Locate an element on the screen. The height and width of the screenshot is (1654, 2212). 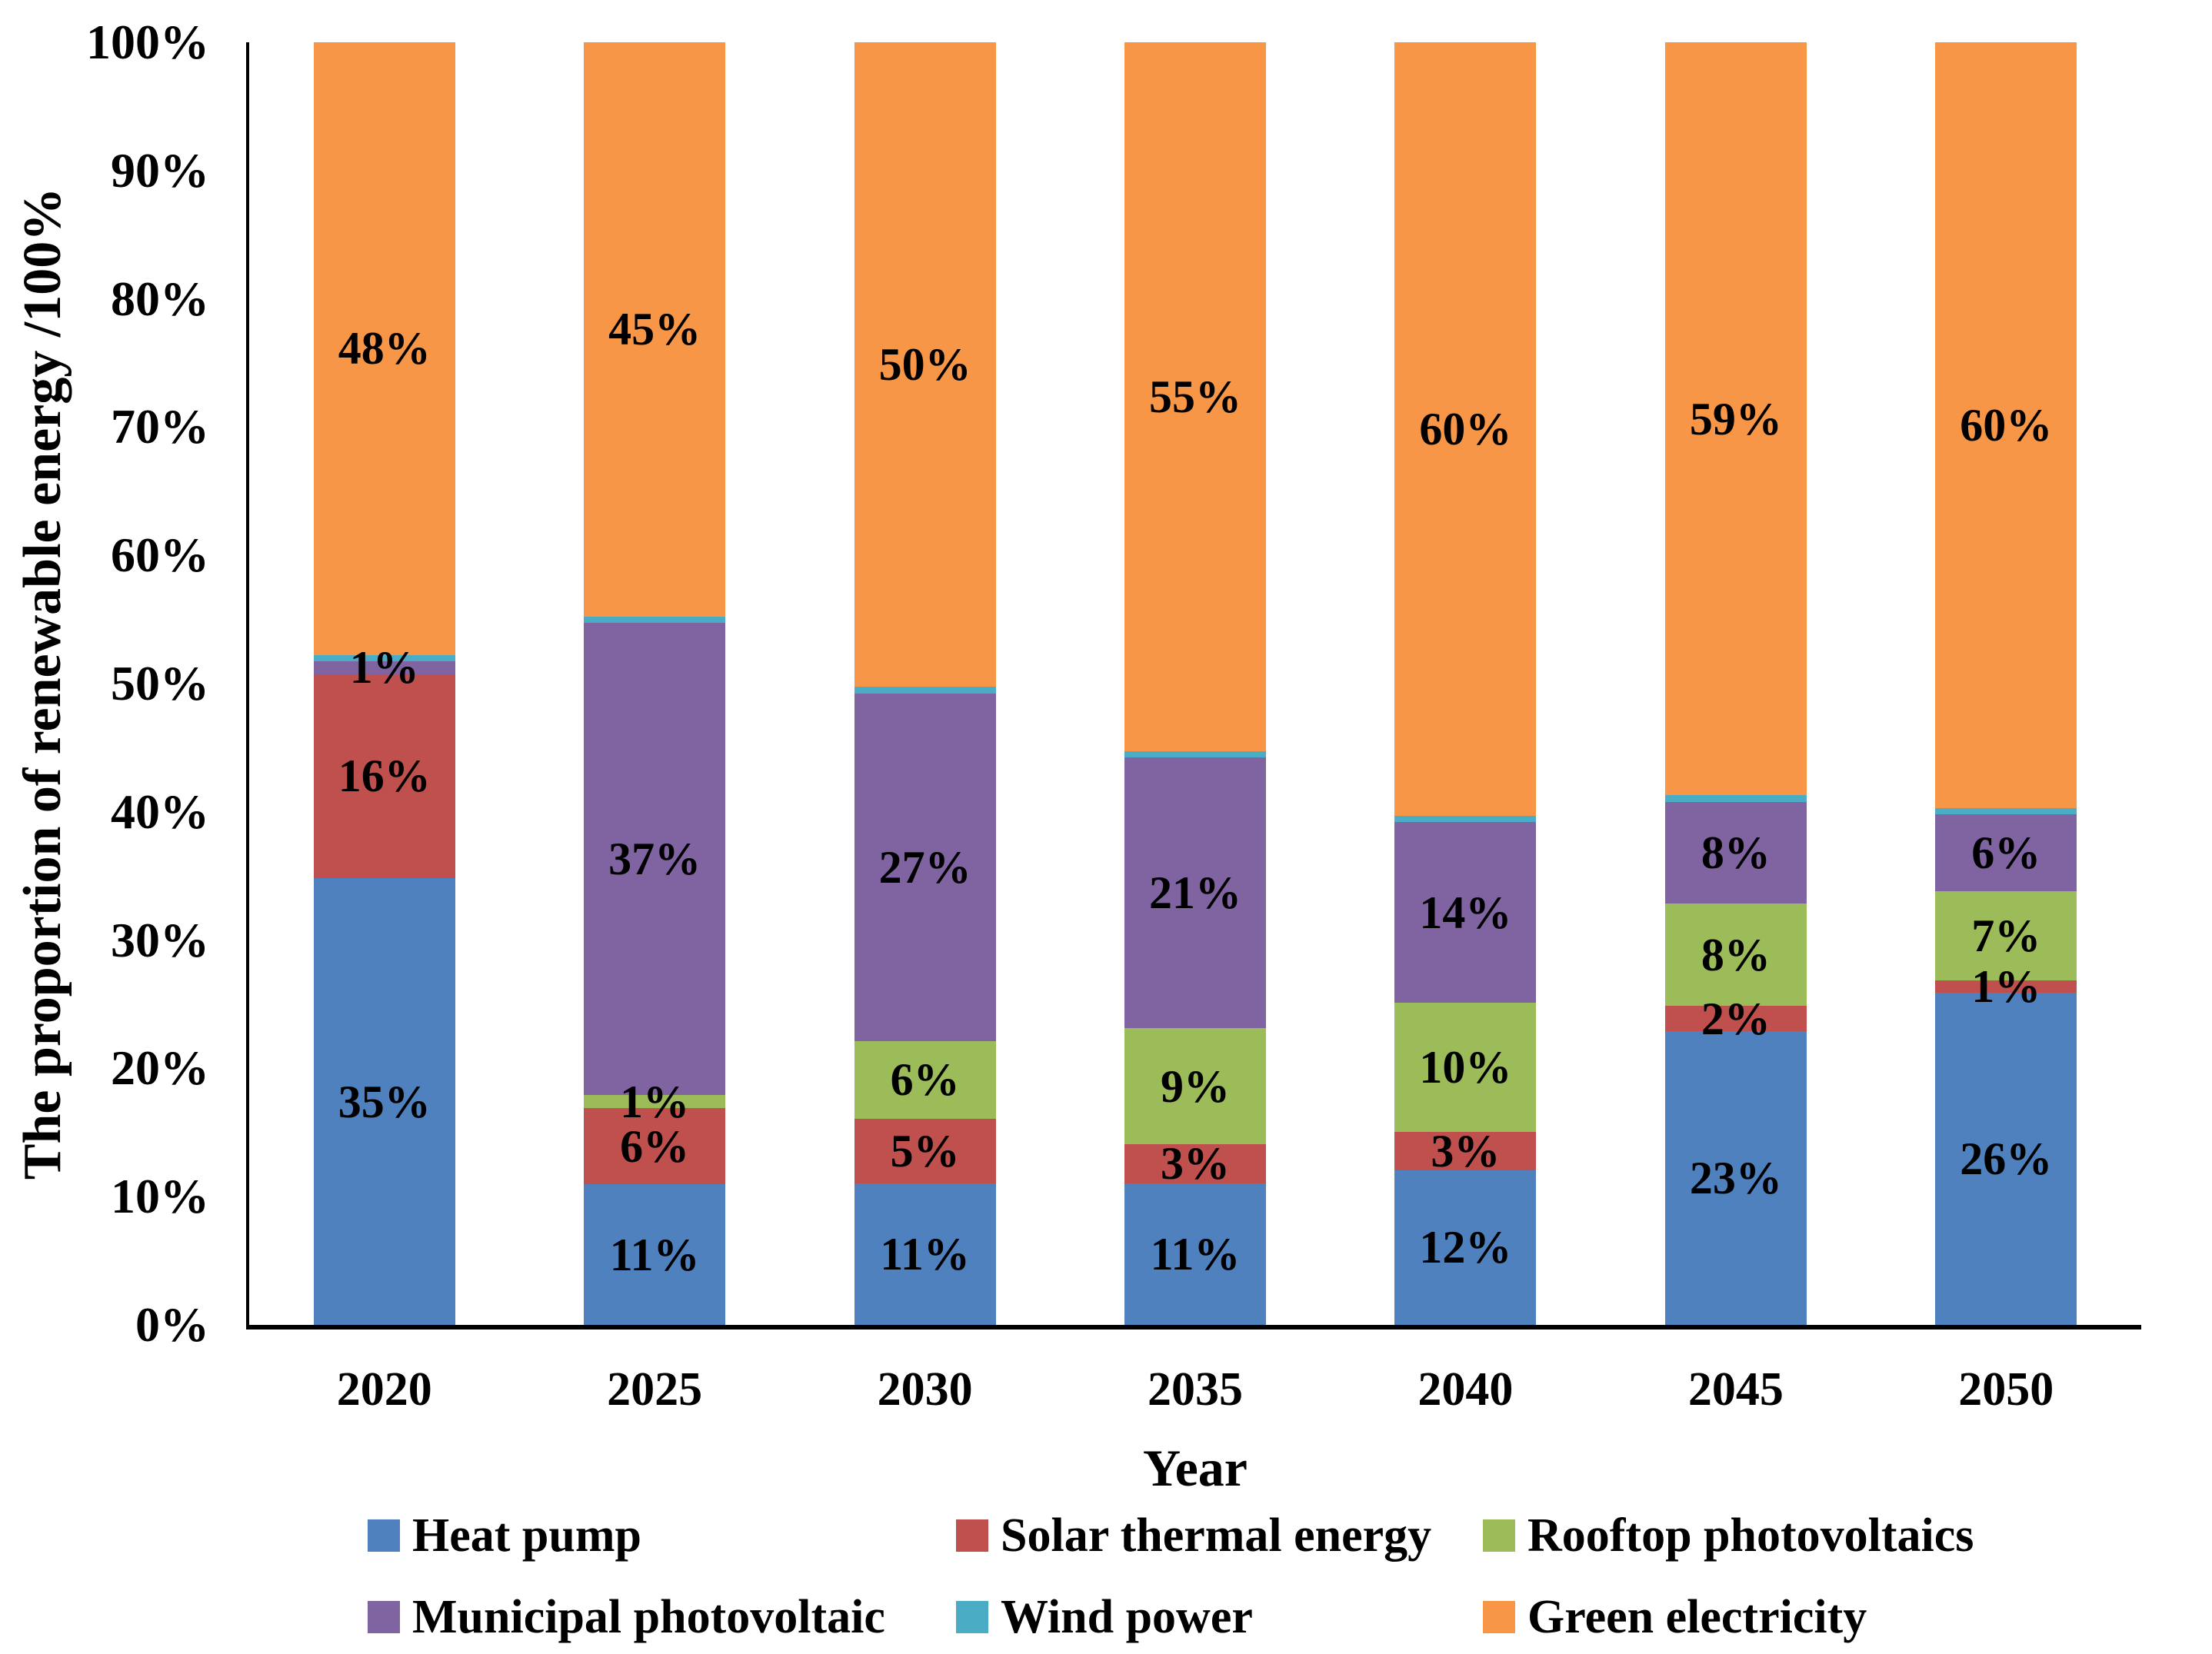
data-label-2030-heat-pump: 11% is located at coordinates (925, 1254).